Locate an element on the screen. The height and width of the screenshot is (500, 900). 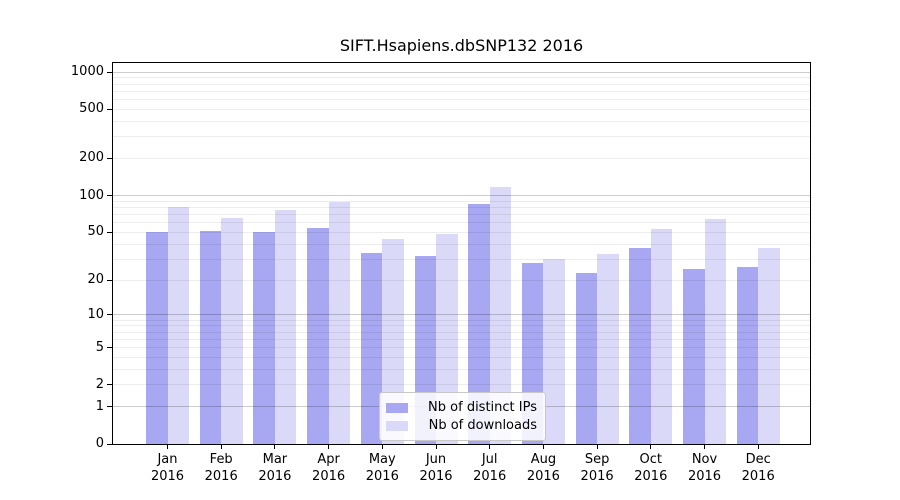
x-tick-label: Jan 2016 is located at coordinates (168, 468).